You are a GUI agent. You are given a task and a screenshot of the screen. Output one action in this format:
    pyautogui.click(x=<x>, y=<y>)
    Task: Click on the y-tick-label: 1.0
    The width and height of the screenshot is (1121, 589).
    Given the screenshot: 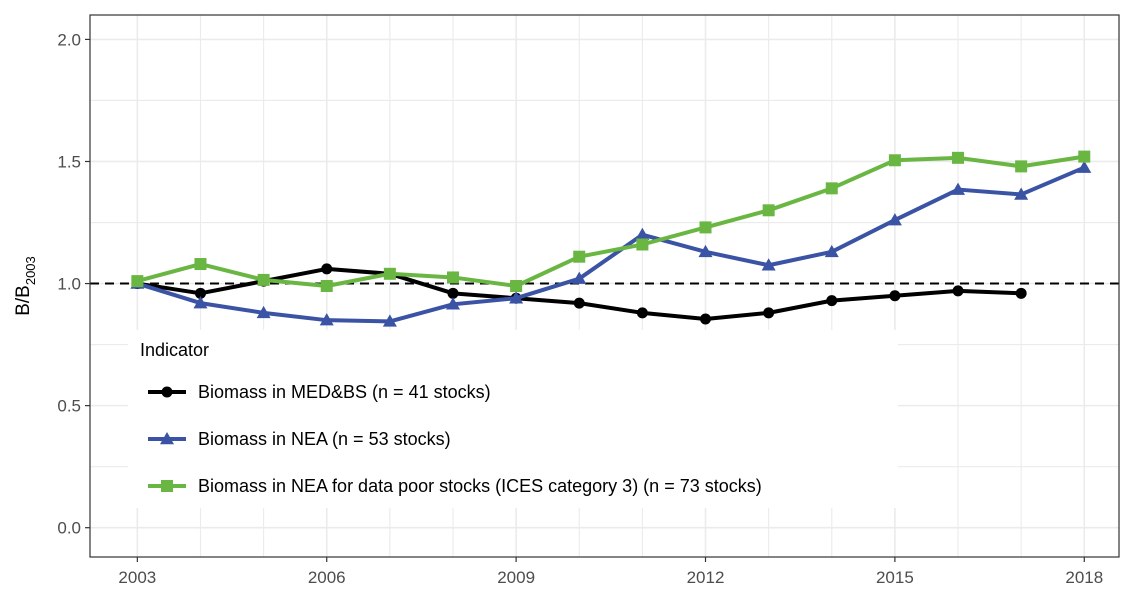 What is the action you would take?
    pyautogui.click(x=69, y=284)
    